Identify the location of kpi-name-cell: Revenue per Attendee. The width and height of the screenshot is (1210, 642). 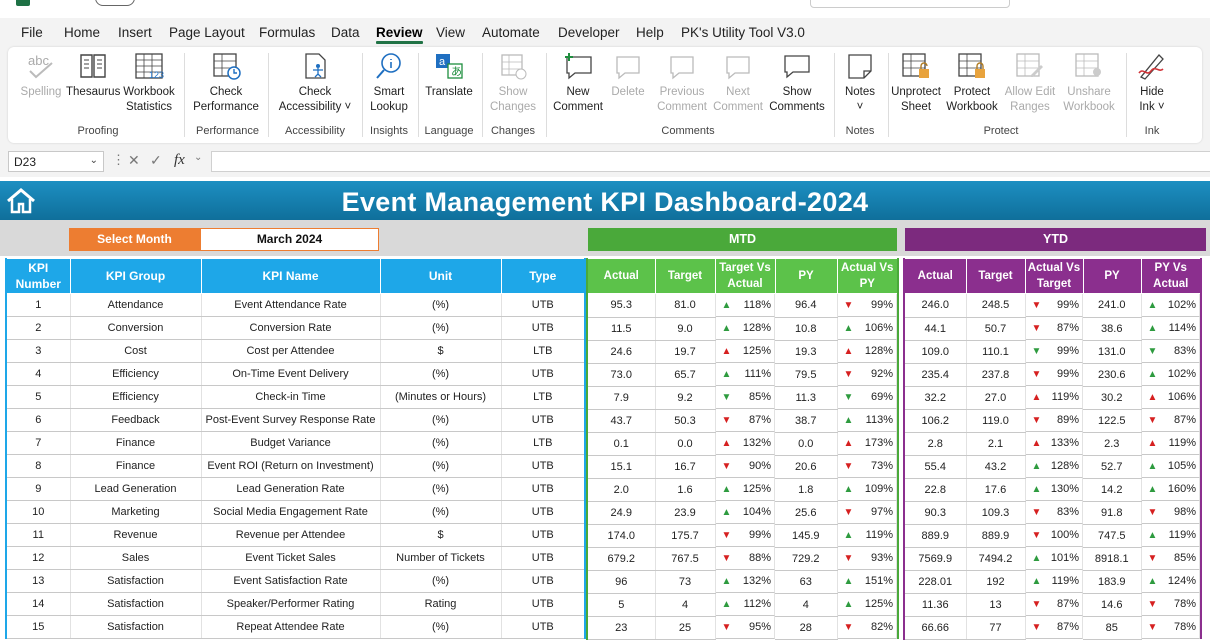
(291, 535).